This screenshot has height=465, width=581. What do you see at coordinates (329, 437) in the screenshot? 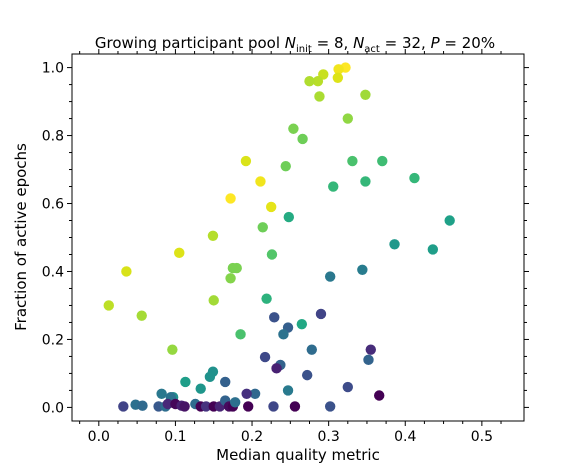
I see `x-tick-label-3: 0.3` at bounding box center [329, 437].